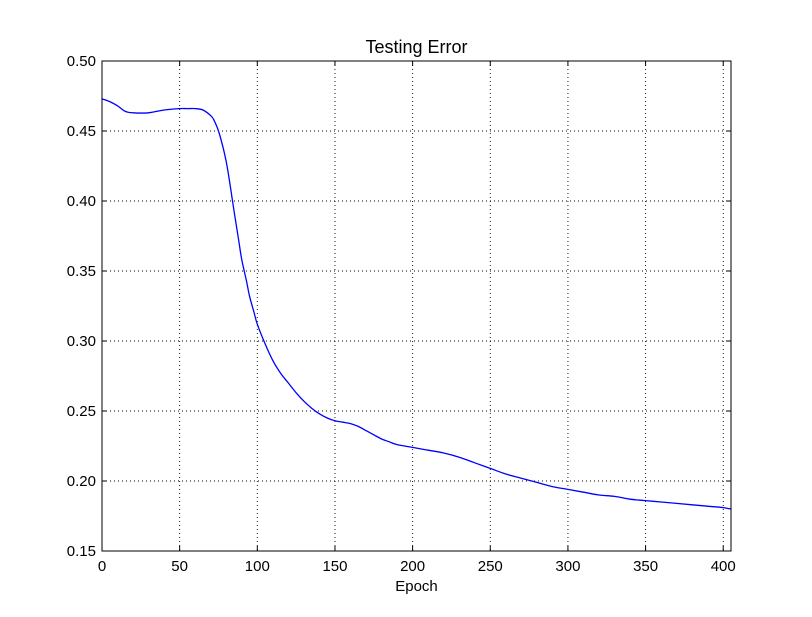 The height and width of the screenshot is (617, 812). What do you see at coordinates (412, 566) in the screenshot?
I see `x-tick-label: 200` at bounding box center [412, 566].